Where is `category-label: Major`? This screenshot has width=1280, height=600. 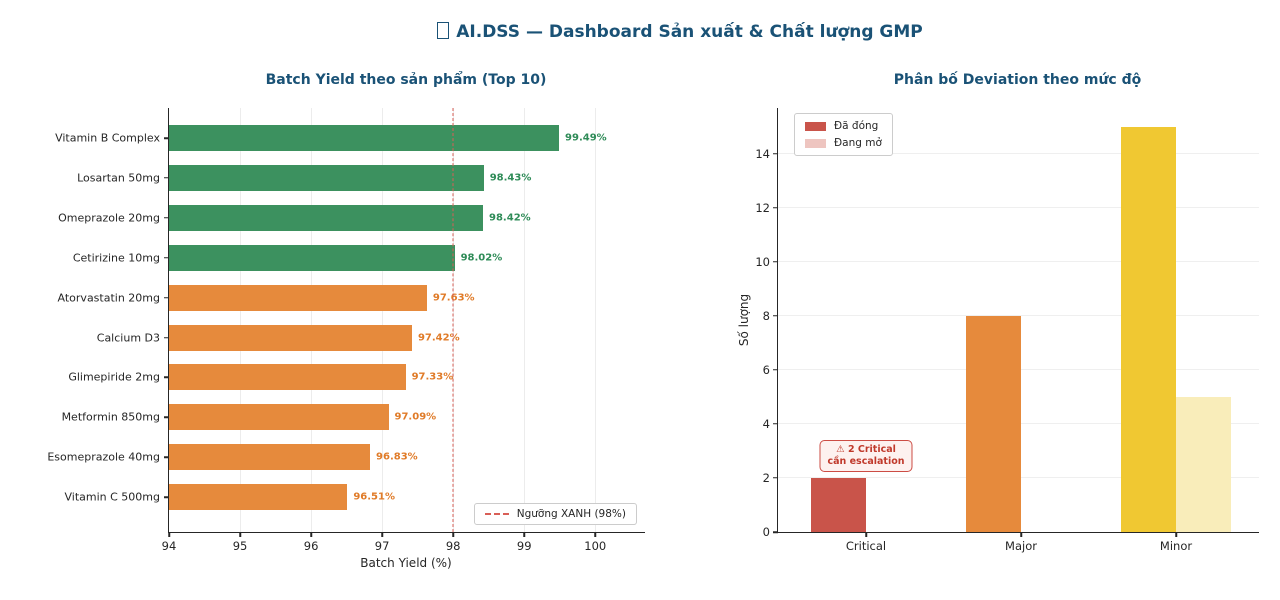 category-label: Major is located at coordinates (1021, 546).